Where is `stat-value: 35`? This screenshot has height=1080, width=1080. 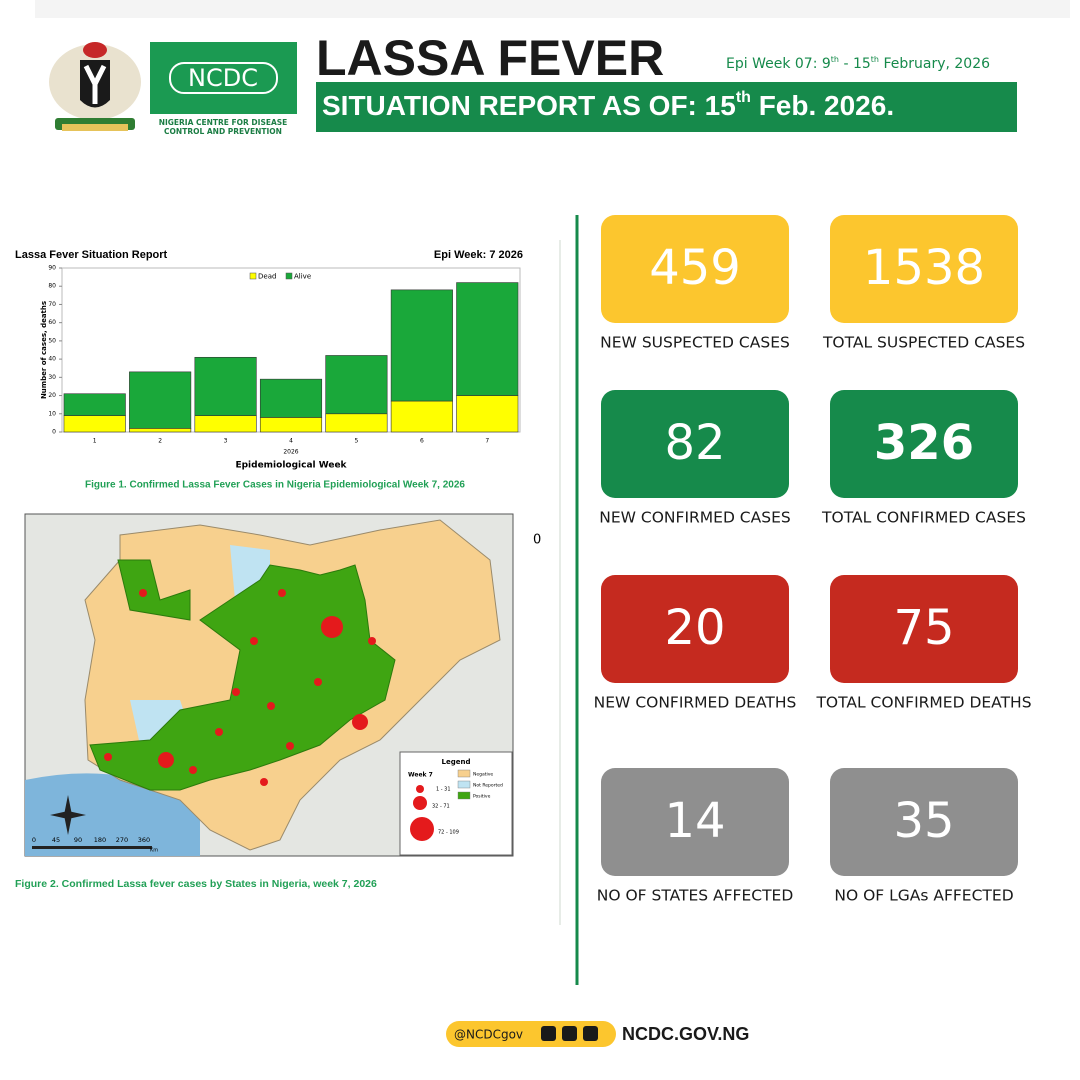
stat-value: 35 is located at coordinates (923, 821).